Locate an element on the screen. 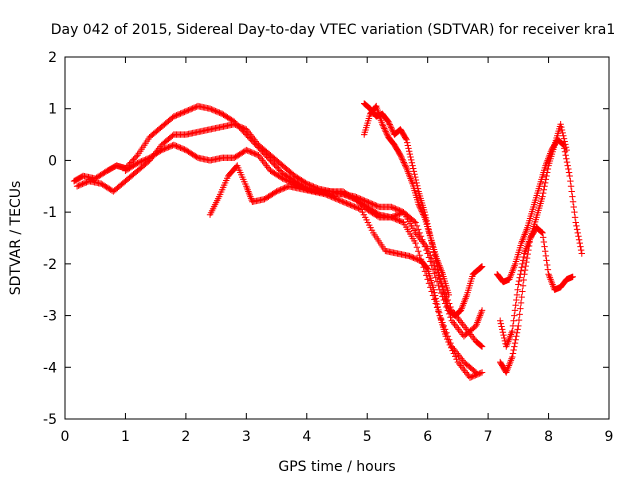 The height and width of the screenshot is (480, 640). x-tick-label: 0 is located at coordinates (65, 437).